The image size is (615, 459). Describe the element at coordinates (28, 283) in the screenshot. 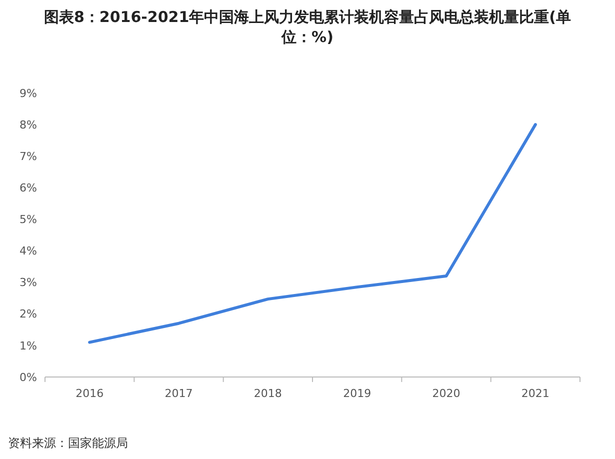

I see `y-tick-label: 3%` at that location.